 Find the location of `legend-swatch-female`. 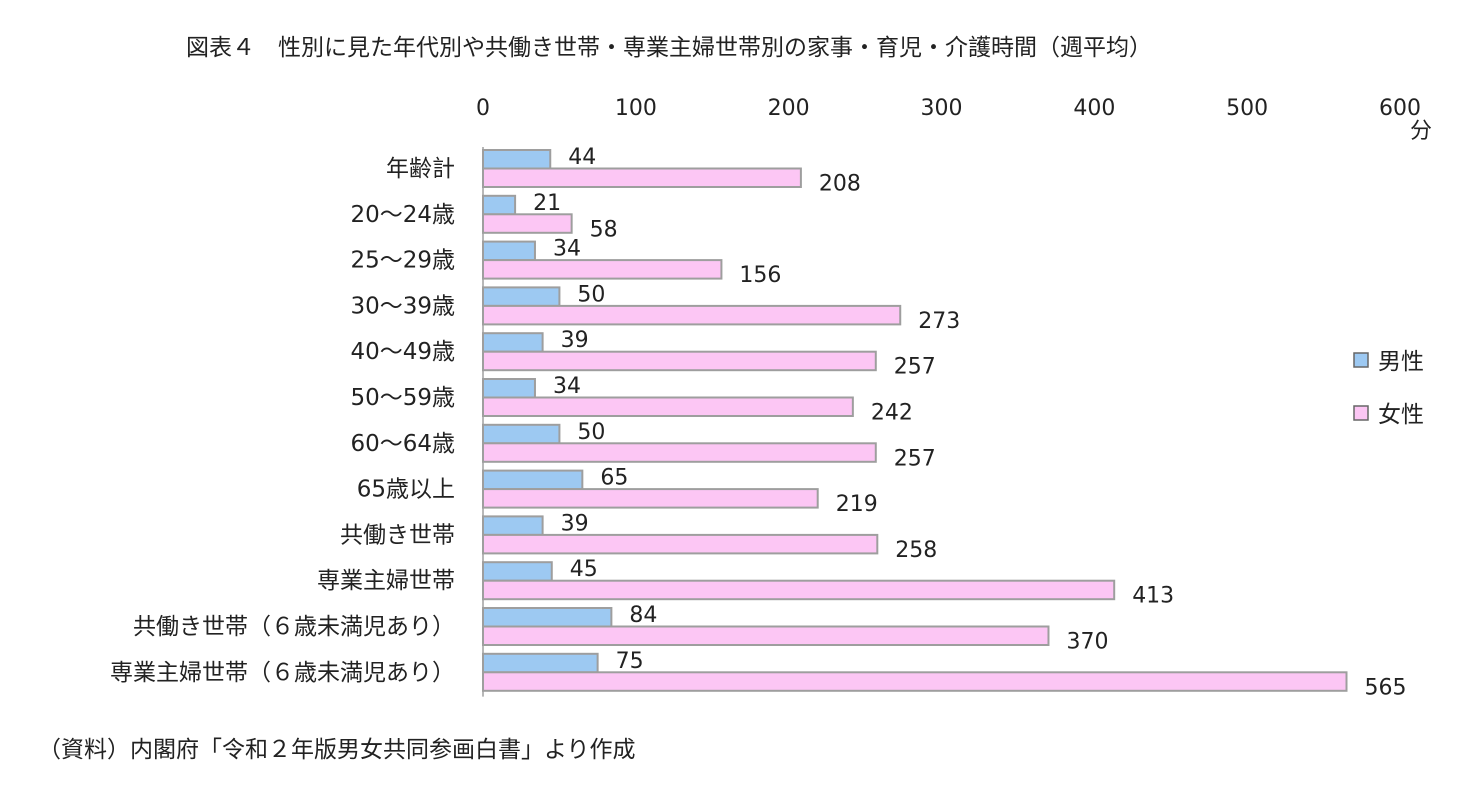

legend-swatch-female is located at coordinates (1361, 413).